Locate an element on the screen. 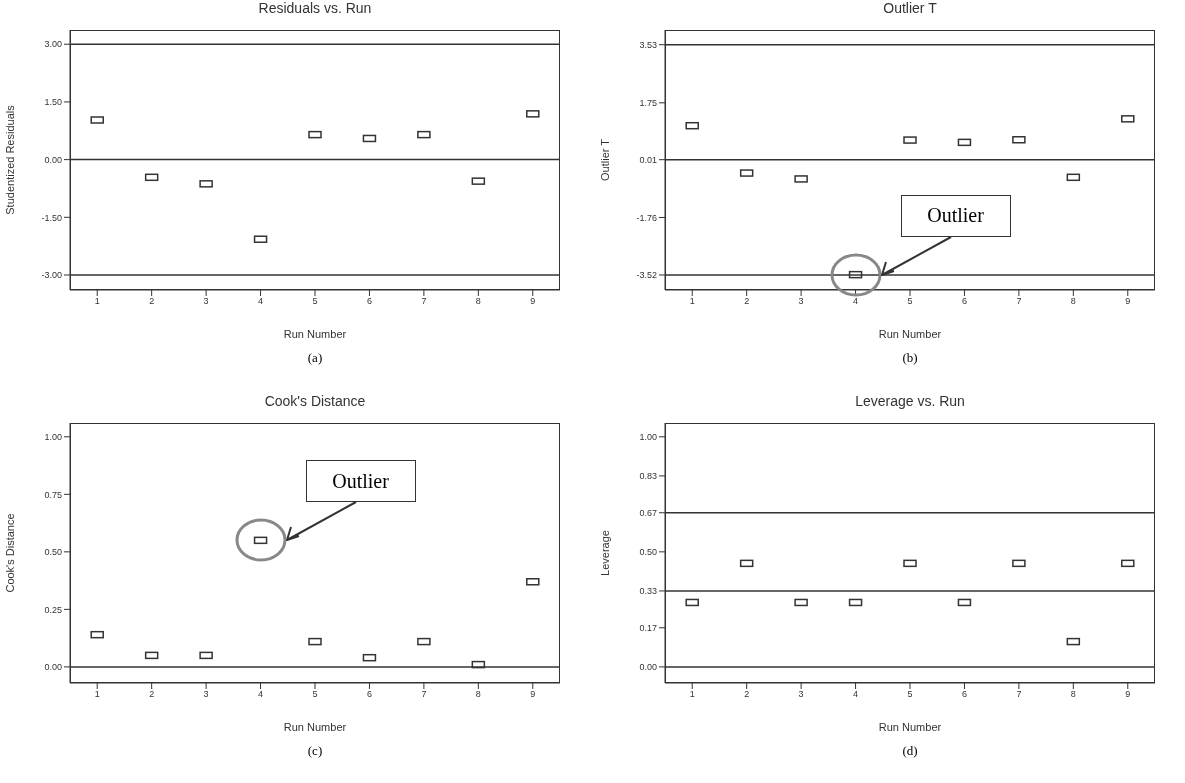 This screenshot has width=1185, height=783. y-tick-label: 0.67 is located at coordinates (648, 512).